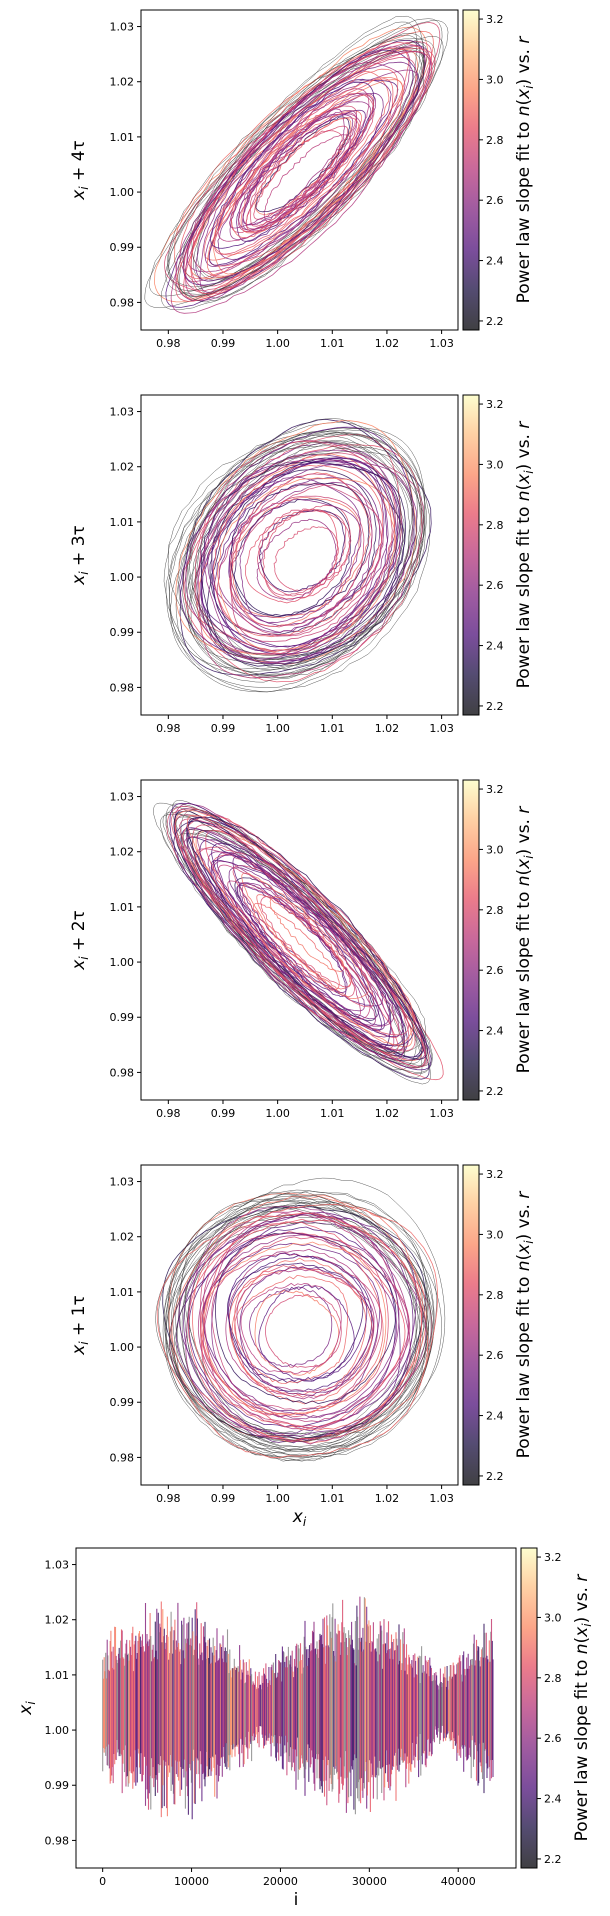 Image resolution: width=610 pixels, height=1916 pixels. Describe the element at coordinates (280, 1881) in the screenshot. I see `x-tick-label: 20000` at that location.